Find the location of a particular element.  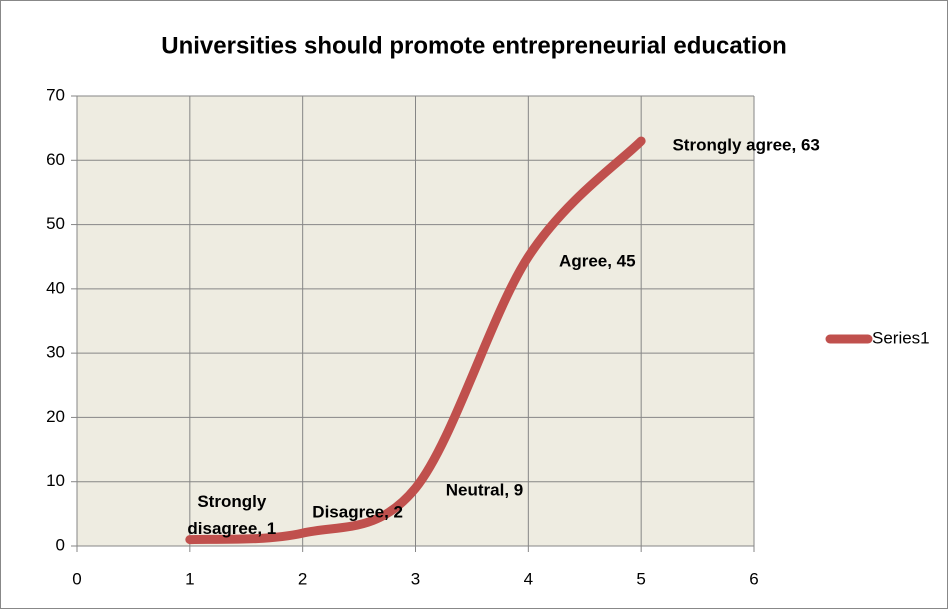

x-tick-label: 6 is located at coordinates (753, 578).